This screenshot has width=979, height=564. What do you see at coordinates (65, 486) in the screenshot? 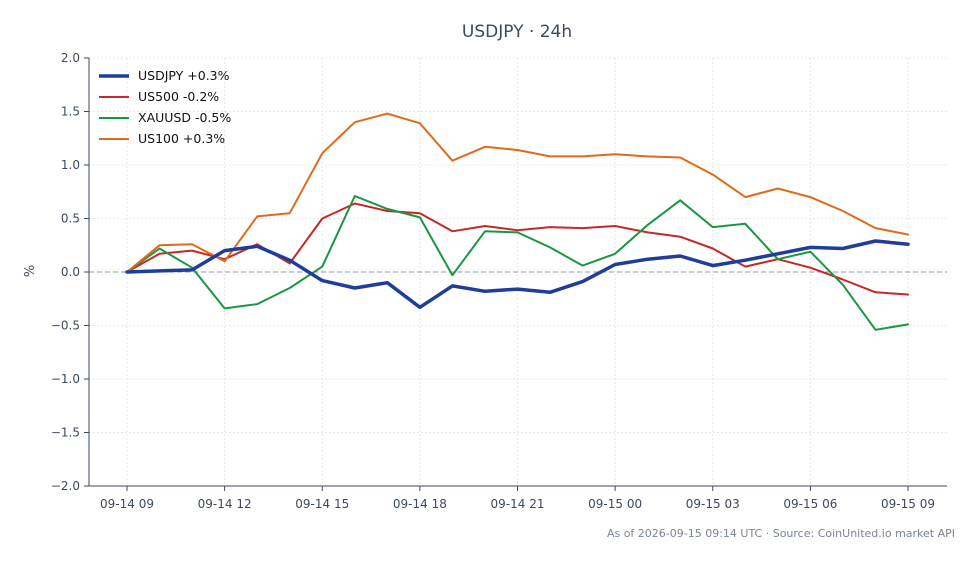
I see `y-tick-label: −2.0` at bounding box center [65, 486].